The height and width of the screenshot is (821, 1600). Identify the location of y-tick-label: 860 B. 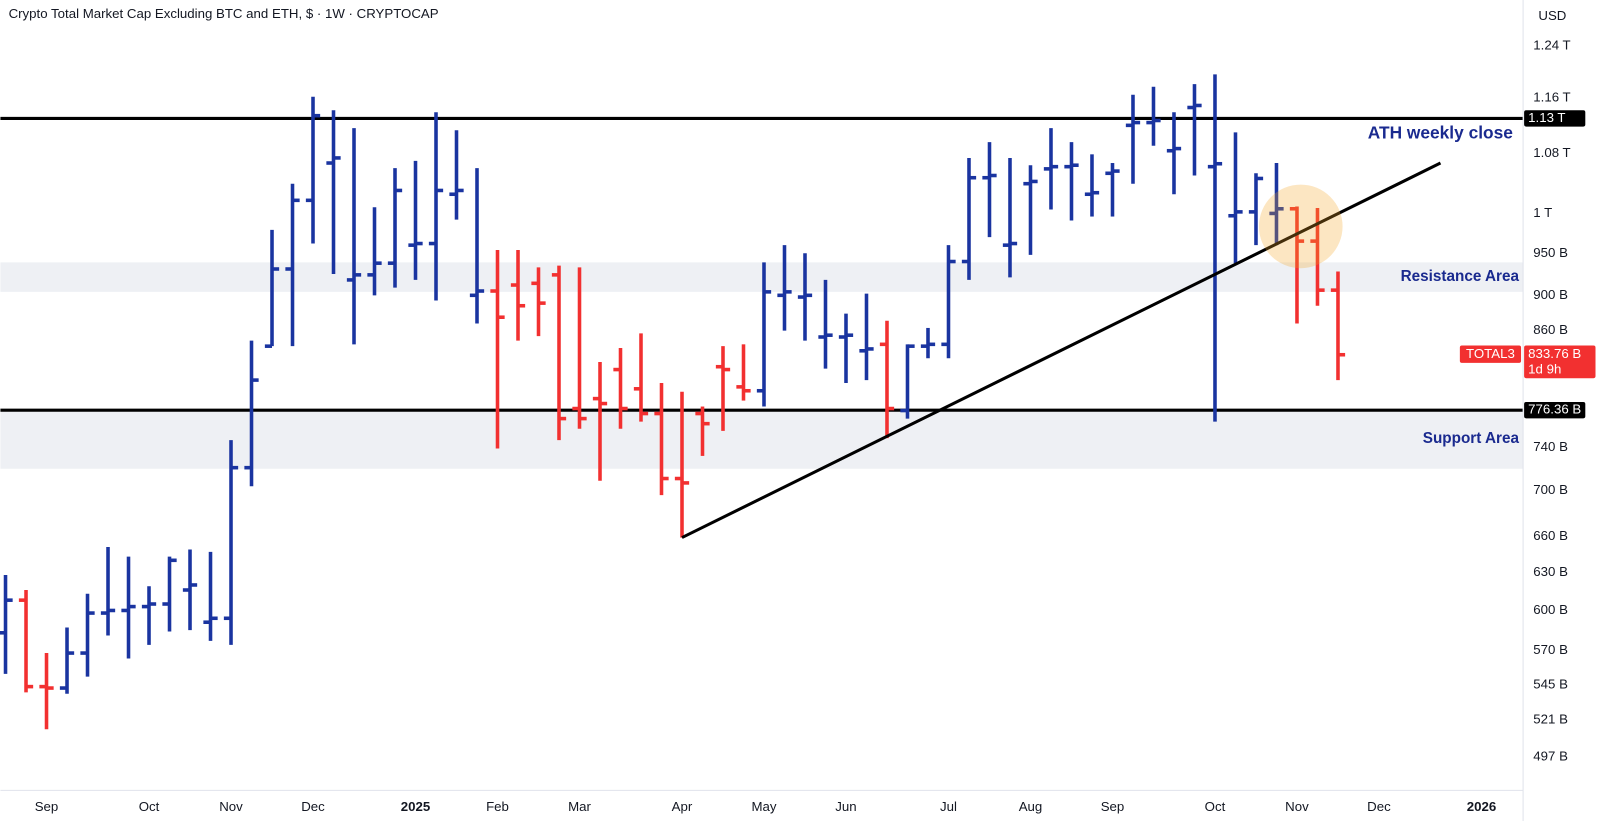
(1550, 329).